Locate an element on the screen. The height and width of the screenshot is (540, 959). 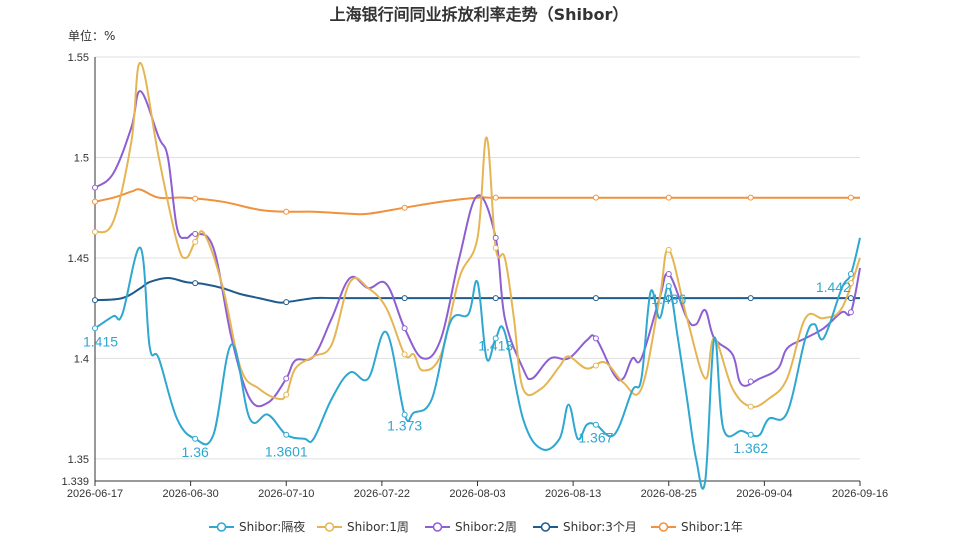
legend-label: Shibor:2周 is located at coordinates (486, 527).